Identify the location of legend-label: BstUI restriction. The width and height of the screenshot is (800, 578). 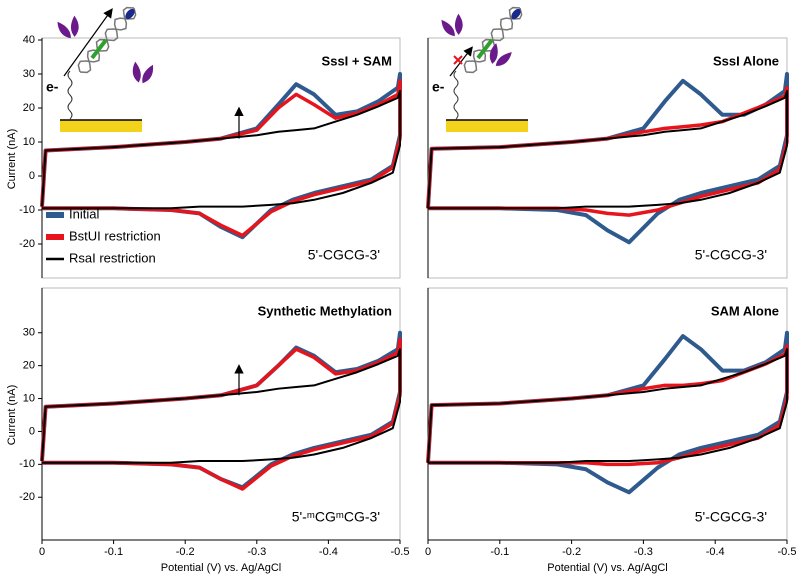
(115, 235).